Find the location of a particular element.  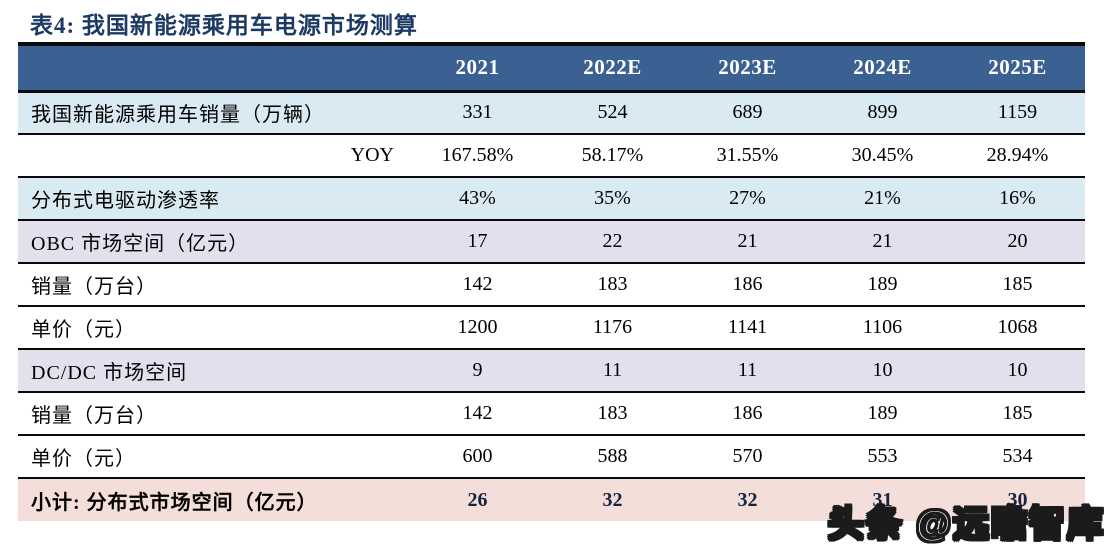

cell-value: 1159 is located at coordinates (1017, 113).